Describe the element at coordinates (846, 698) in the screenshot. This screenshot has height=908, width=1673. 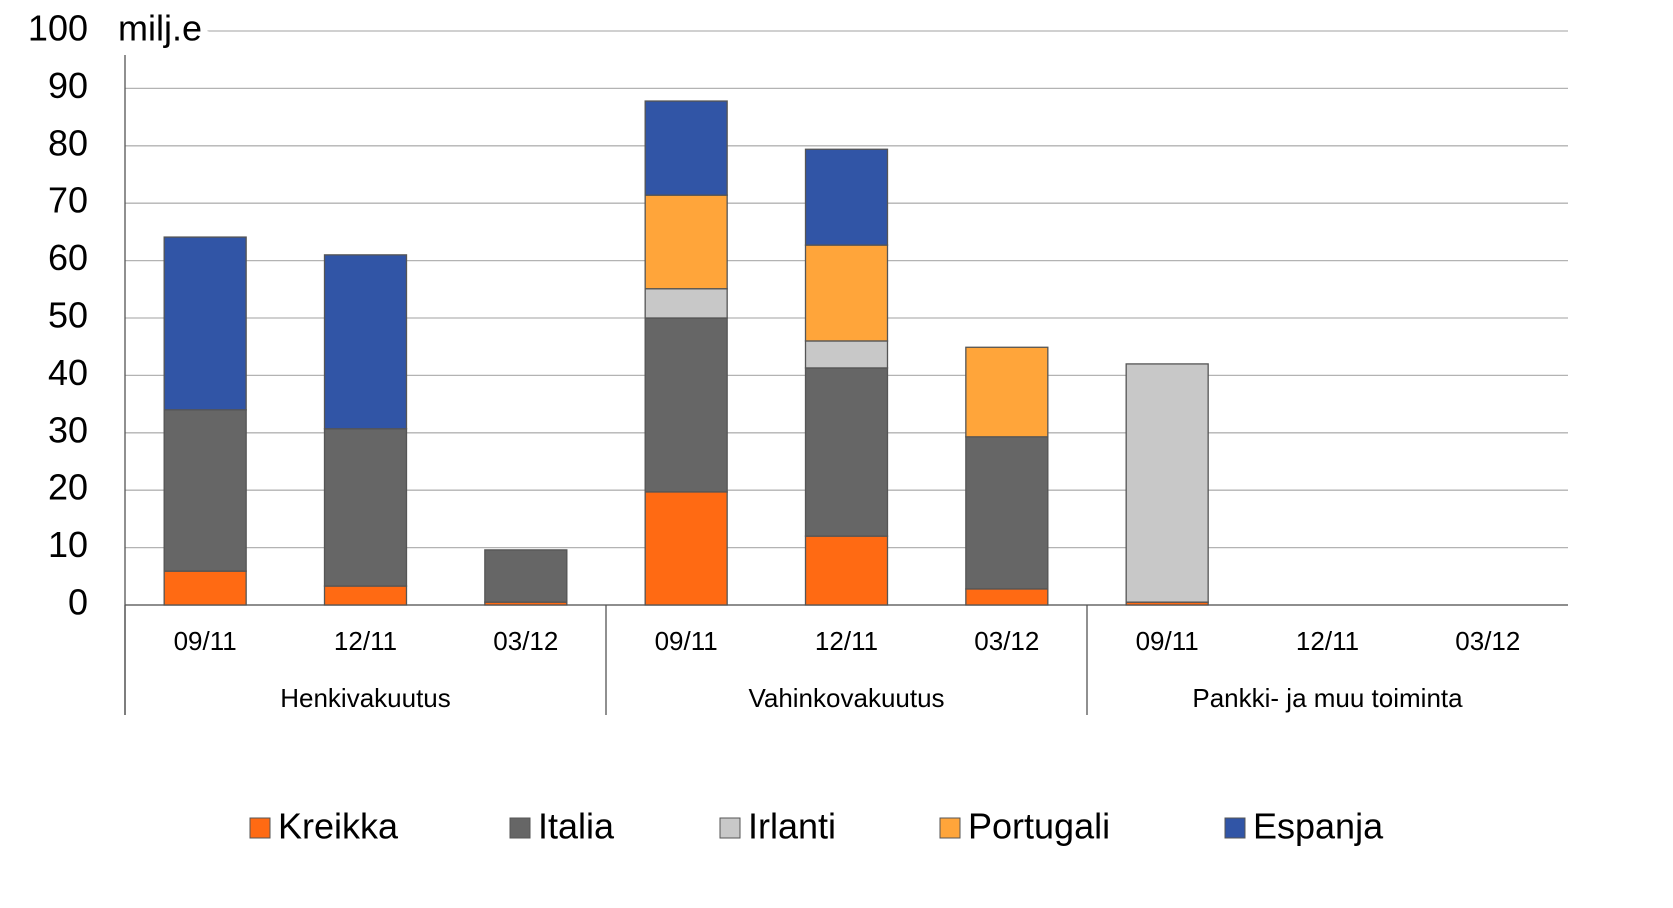
I see `group-label: Vahinkovakuutus` at that location.